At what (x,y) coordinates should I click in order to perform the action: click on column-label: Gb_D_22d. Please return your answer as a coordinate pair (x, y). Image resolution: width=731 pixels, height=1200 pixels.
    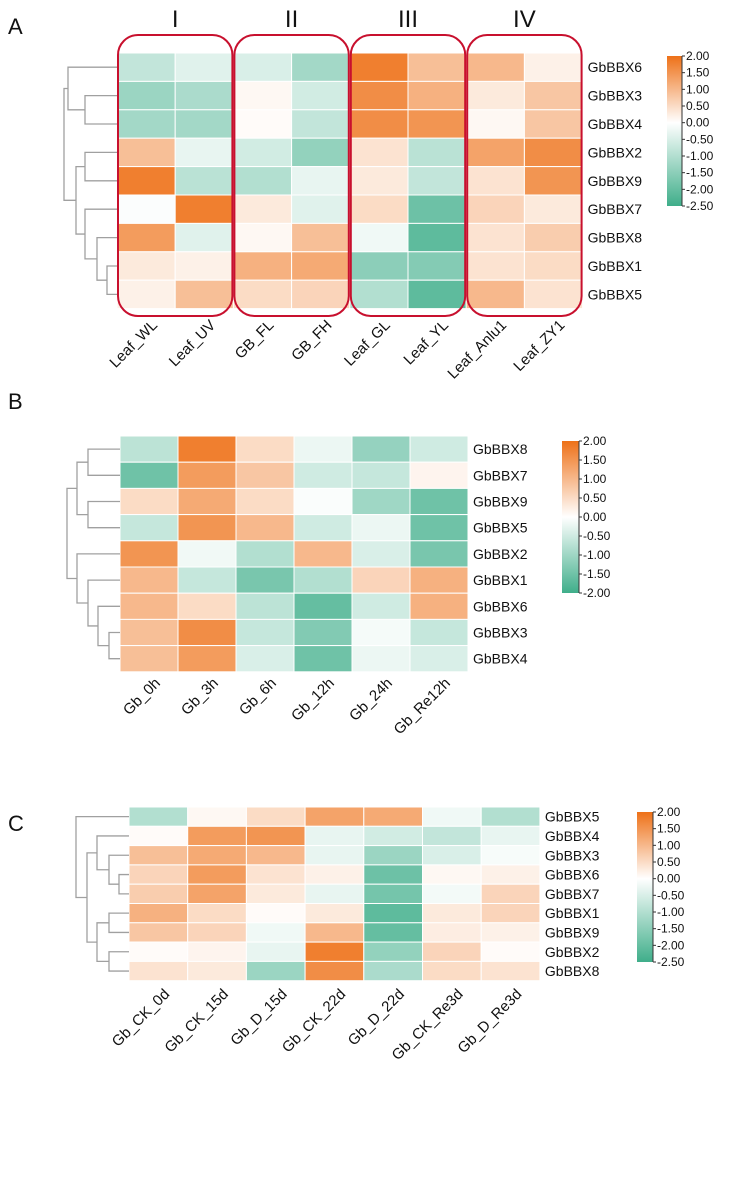
    Looking at the image, I should click on (376, 1017).